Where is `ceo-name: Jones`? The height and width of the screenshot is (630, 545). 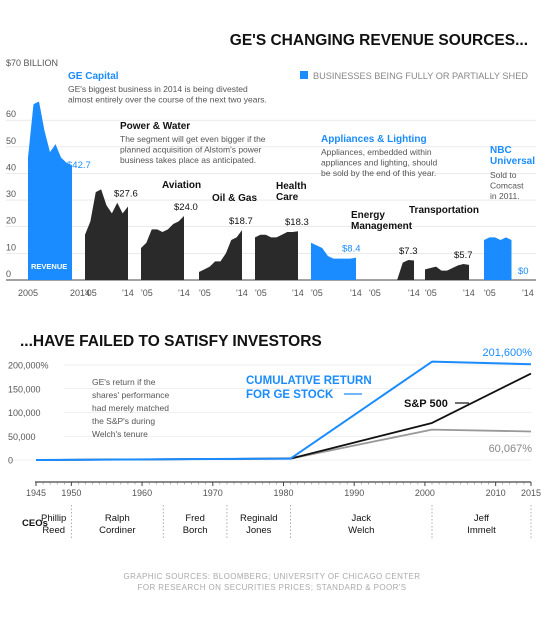
ceo-name: Jones is located at coordinates (259, 530).